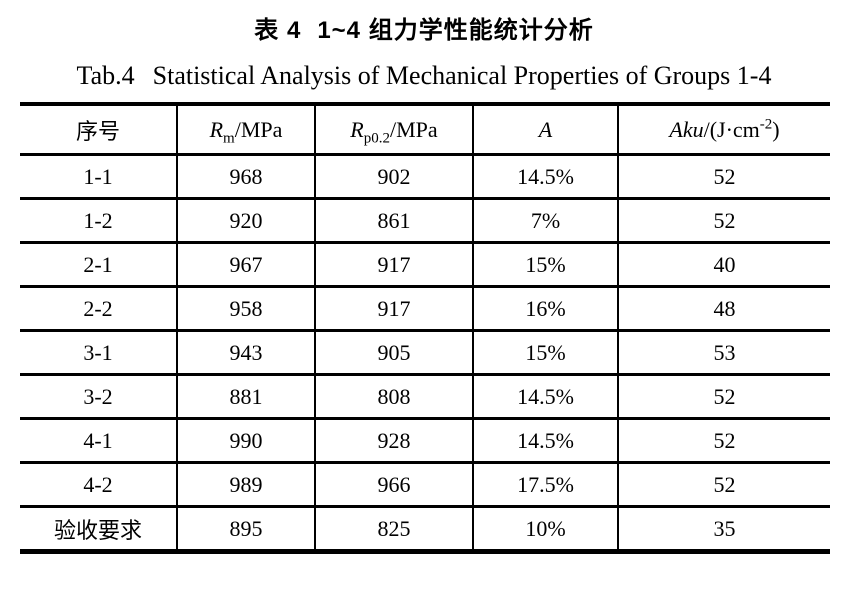 This screenshot has width=848, height=591. I want to click on cell-rm: 943, so click(246, 352).